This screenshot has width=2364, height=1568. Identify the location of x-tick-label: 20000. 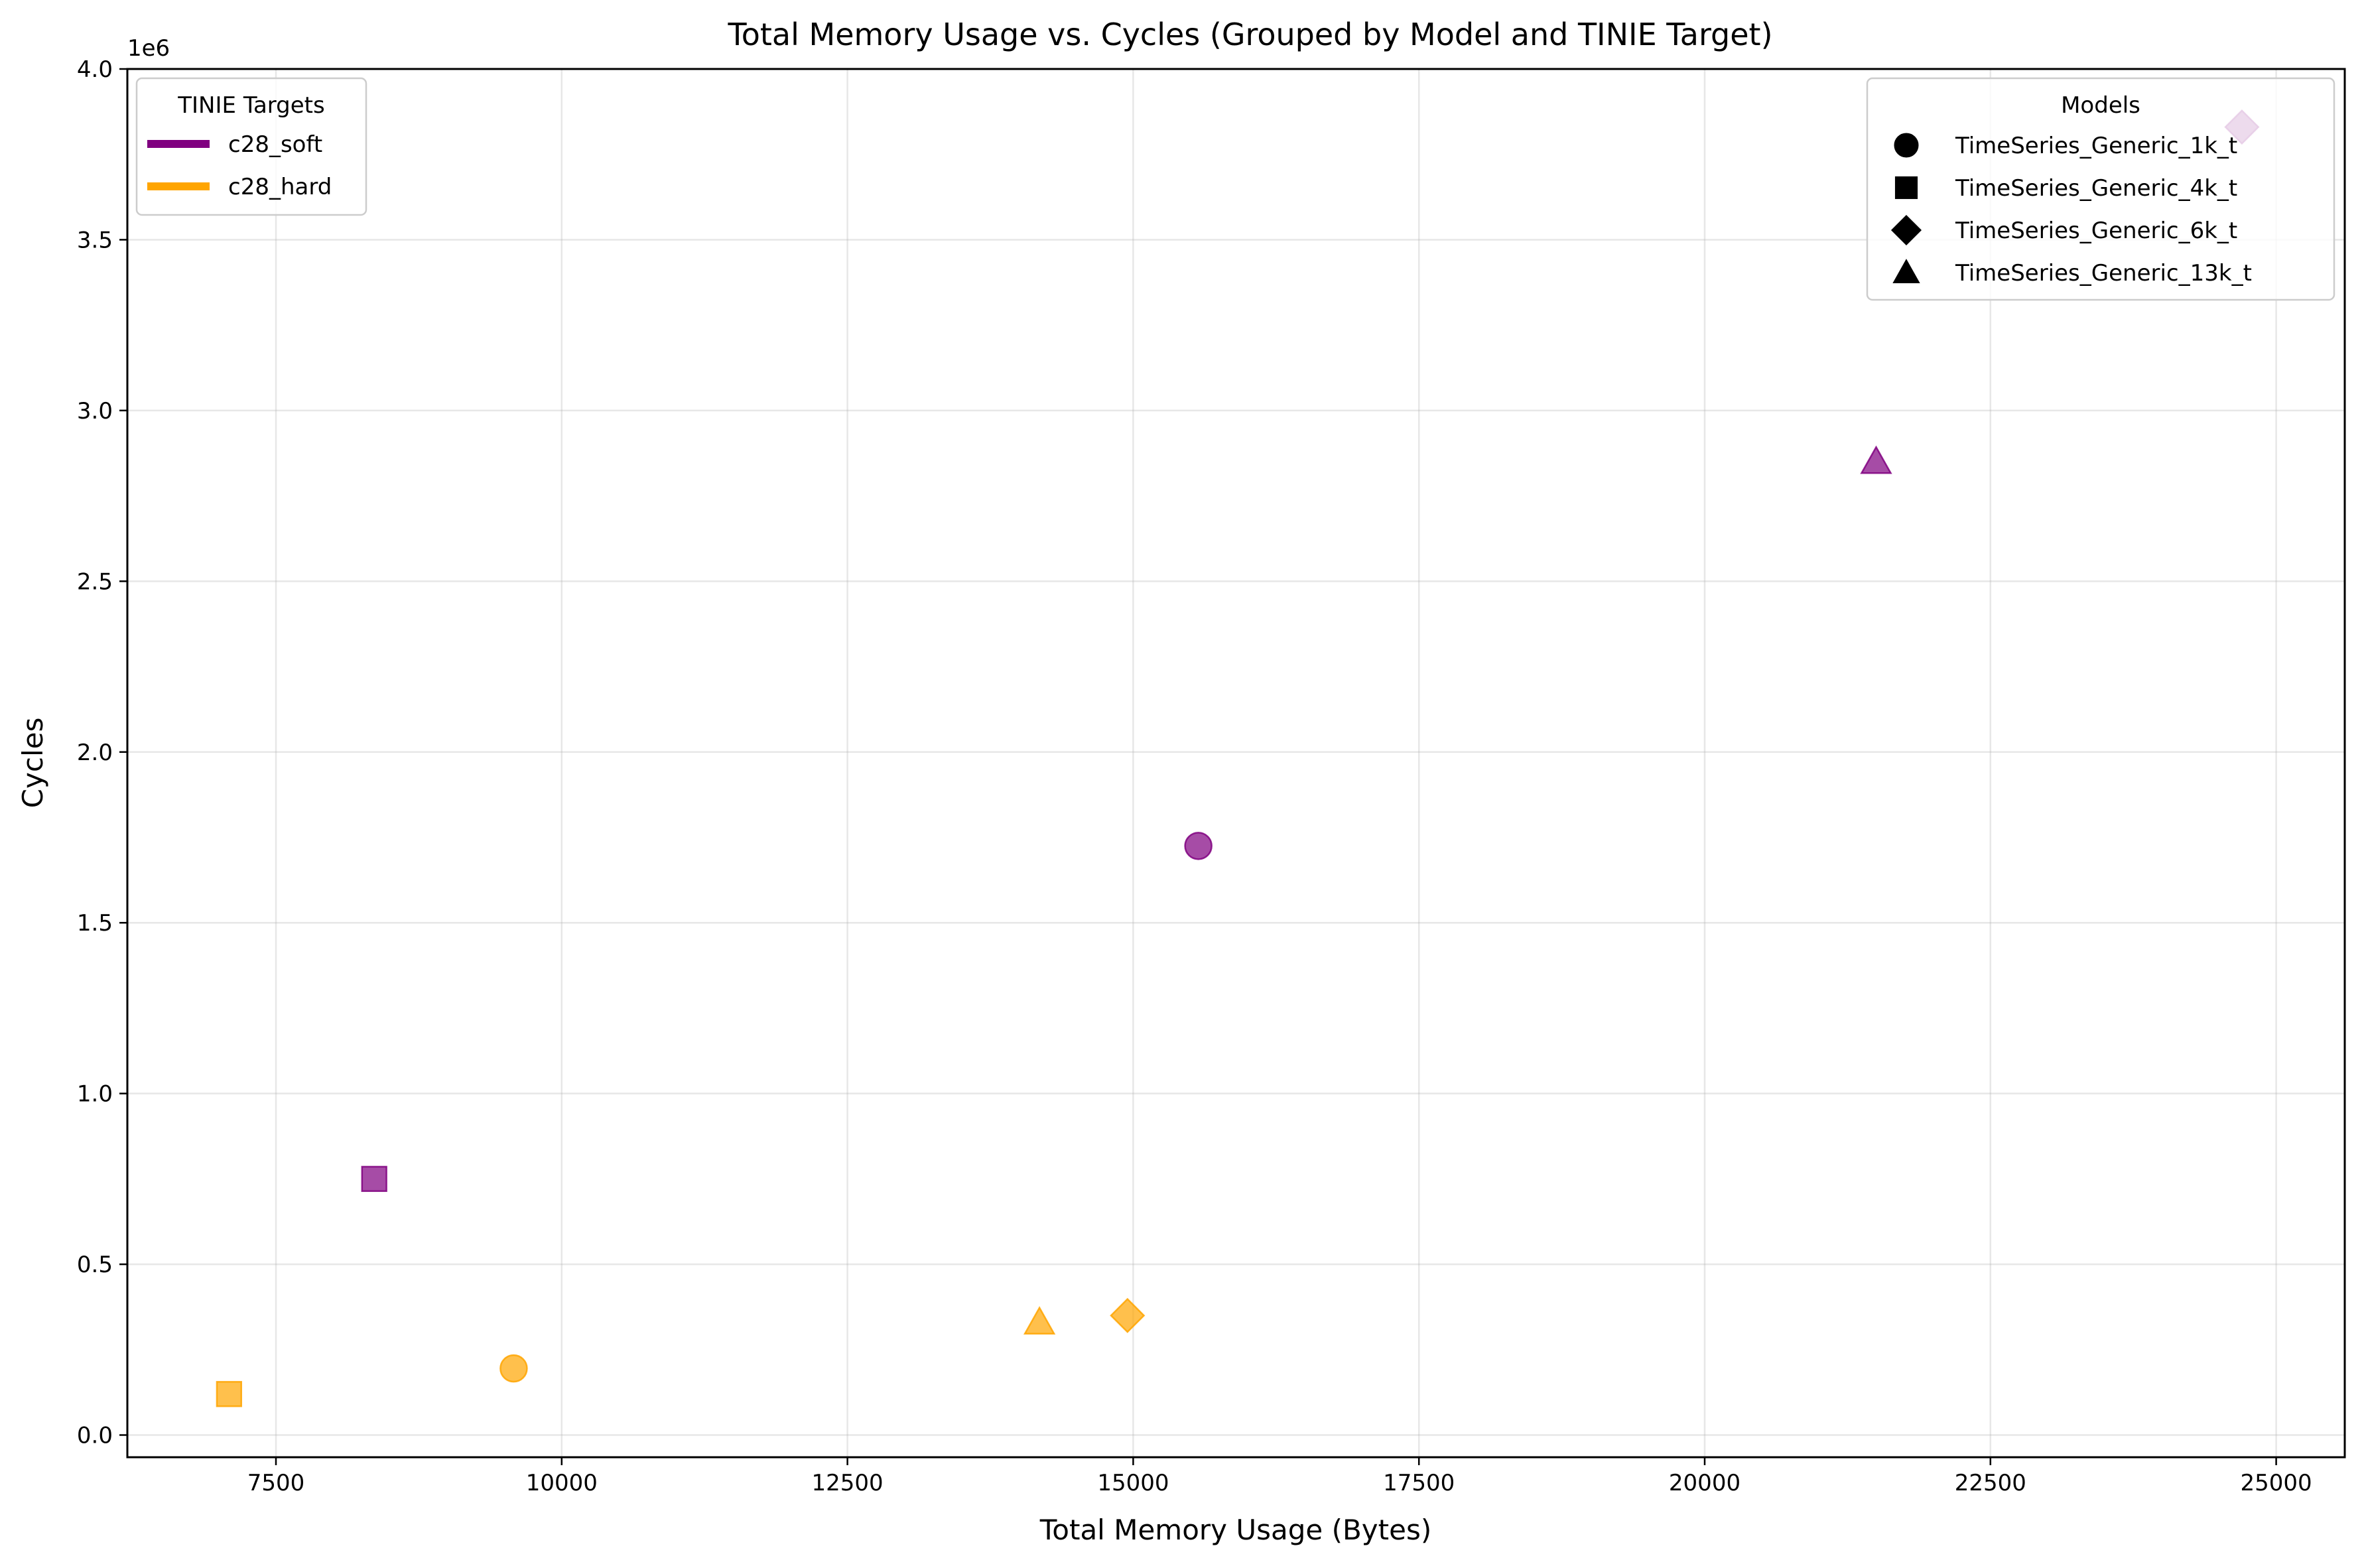
(1704, 1483).